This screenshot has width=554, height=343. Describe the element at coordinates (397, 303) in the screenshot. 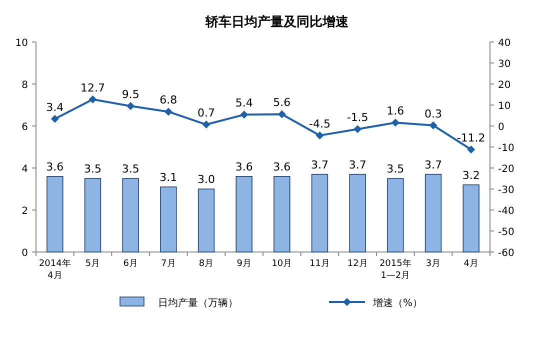

I see `legend-label: 增速（%）` at that location.